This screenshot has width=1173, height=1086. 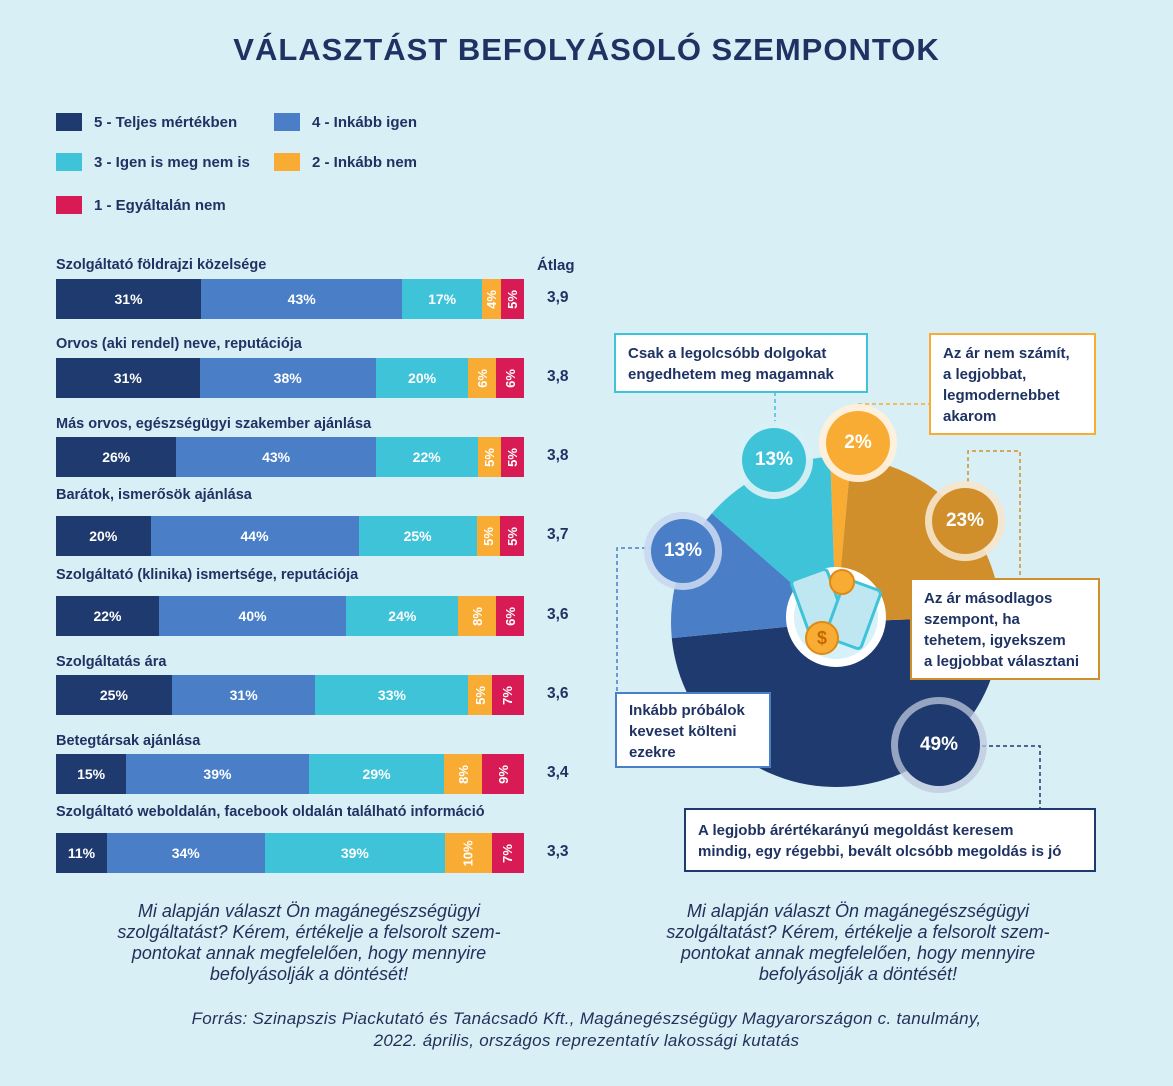 What do you see at coordinates (683, 731) in the screenshot?
I see `callout-text: keveset költeni` at bounding box center [683, 731].